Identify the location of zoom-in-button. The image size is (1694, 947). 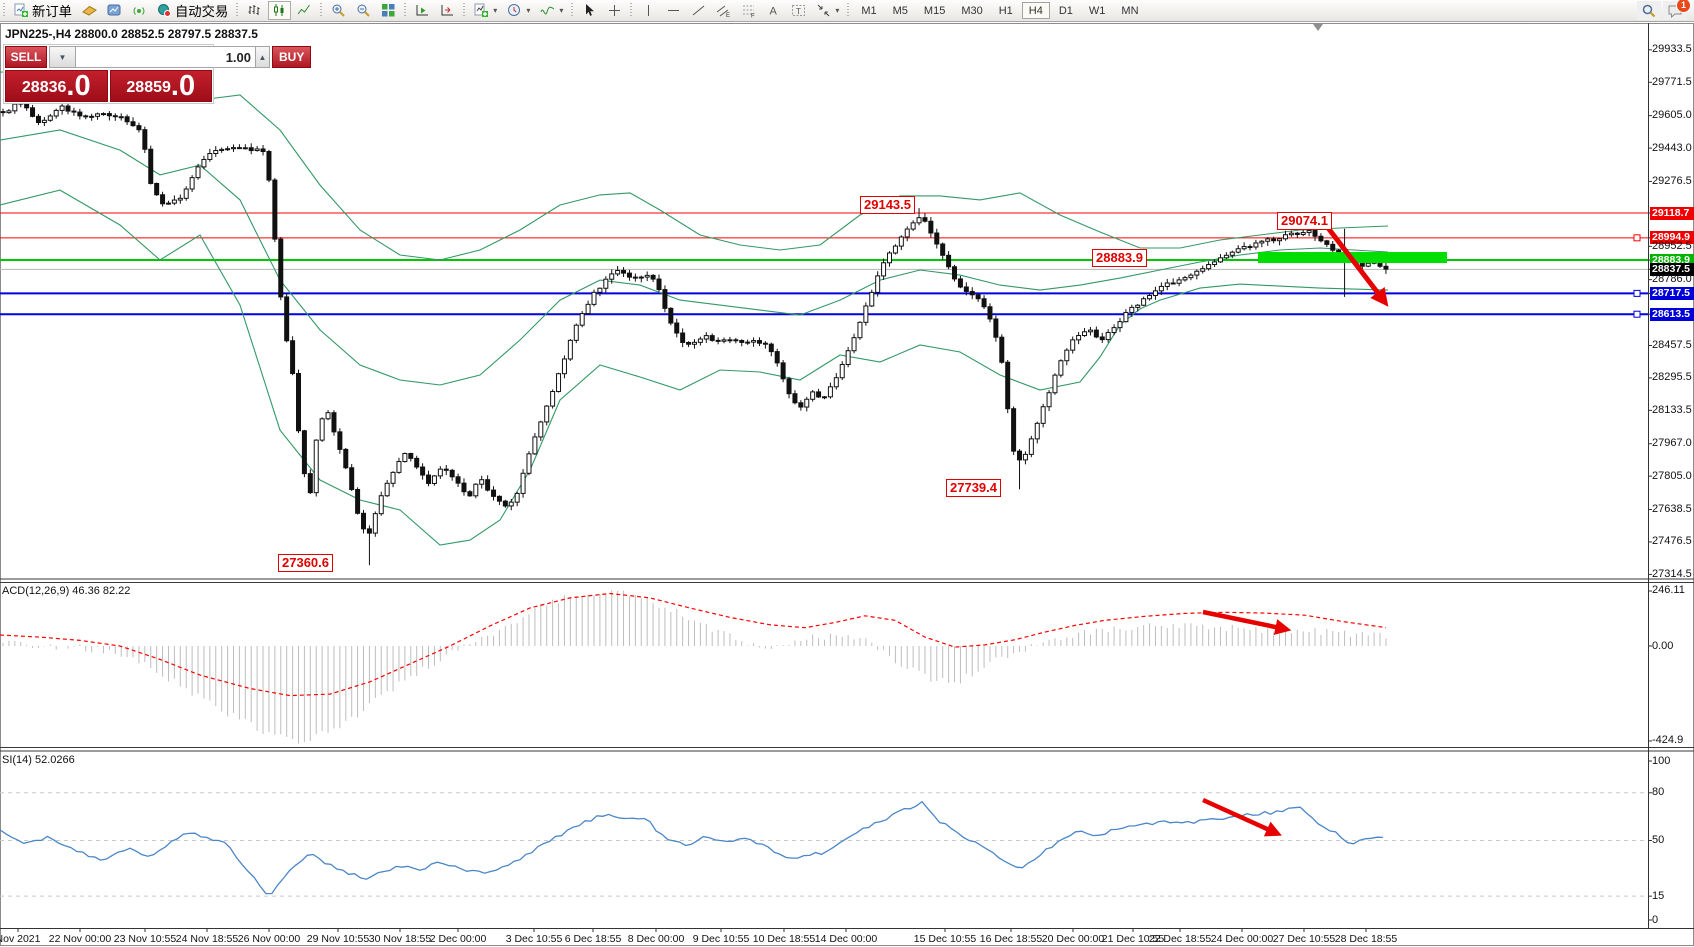
(338, 10).